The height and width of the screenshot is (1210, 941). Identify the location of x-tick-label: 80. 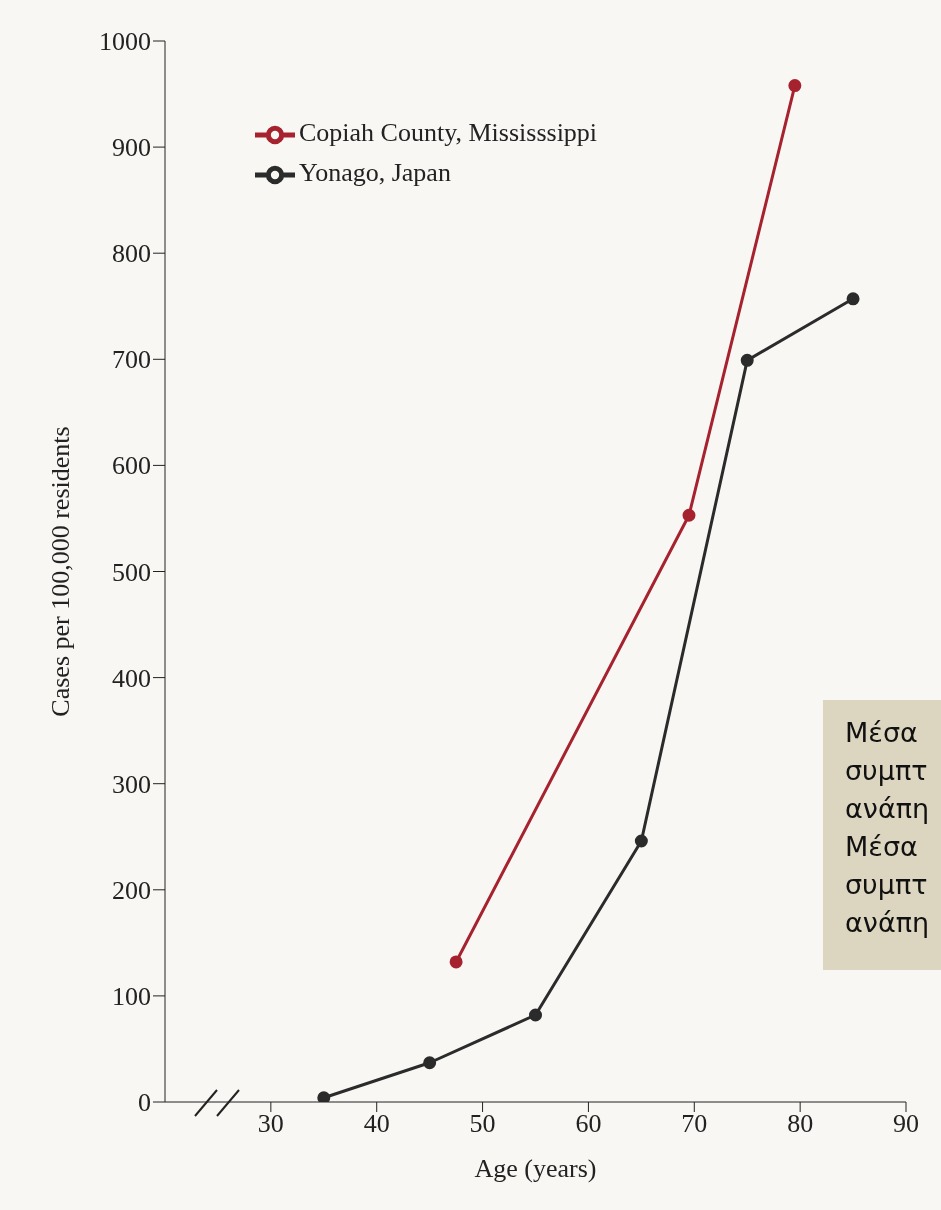
(800, 1124).